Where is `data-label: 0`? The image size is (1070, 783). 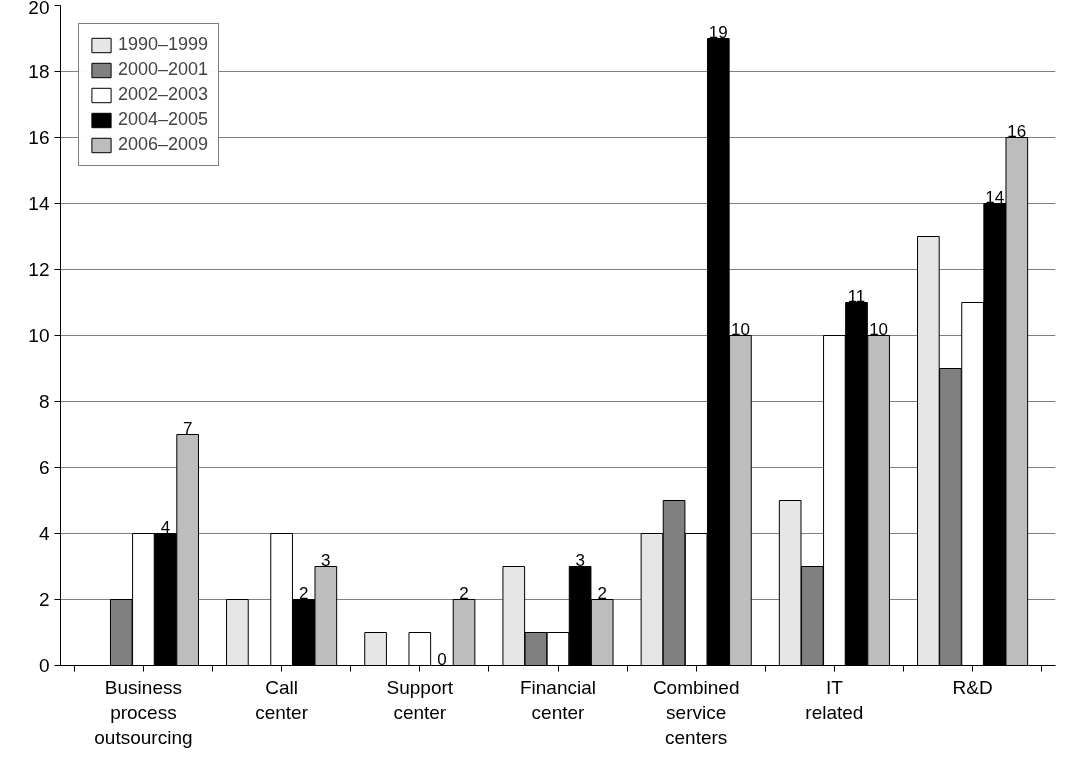 data-label: 0 is located at coordinates (442, 659).